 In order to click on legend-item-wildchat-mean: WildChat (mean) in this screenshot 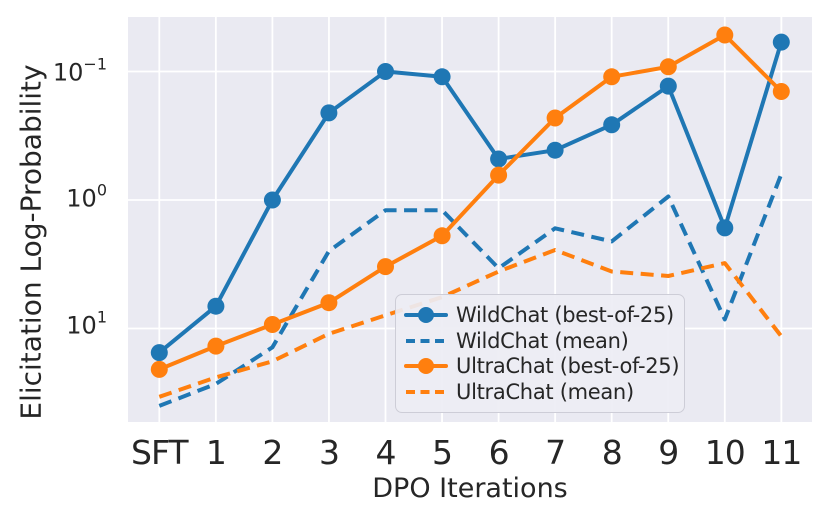, I will do `click(539, 341)`.